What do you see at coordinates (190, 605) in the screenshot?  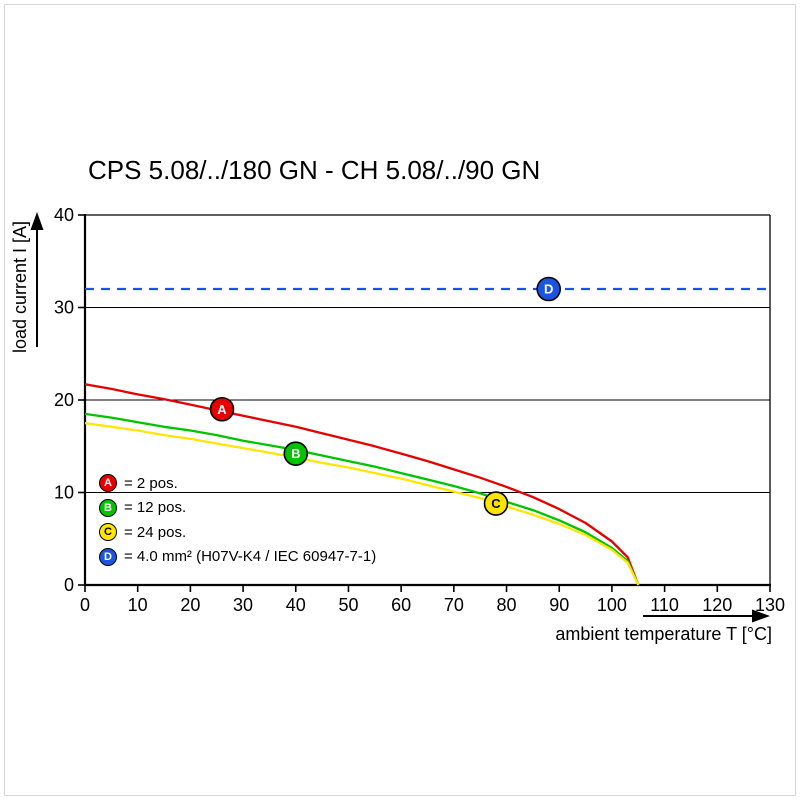 I see `x-tick-label-20: 20` at bounding box center [190, 605].